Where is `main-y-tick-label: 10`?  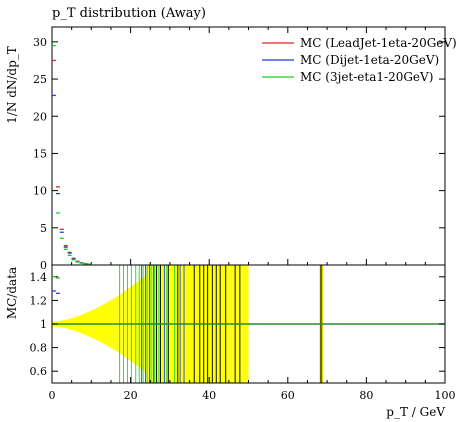 main-y-tick-label: 10 is located at coordinates (40, 191).